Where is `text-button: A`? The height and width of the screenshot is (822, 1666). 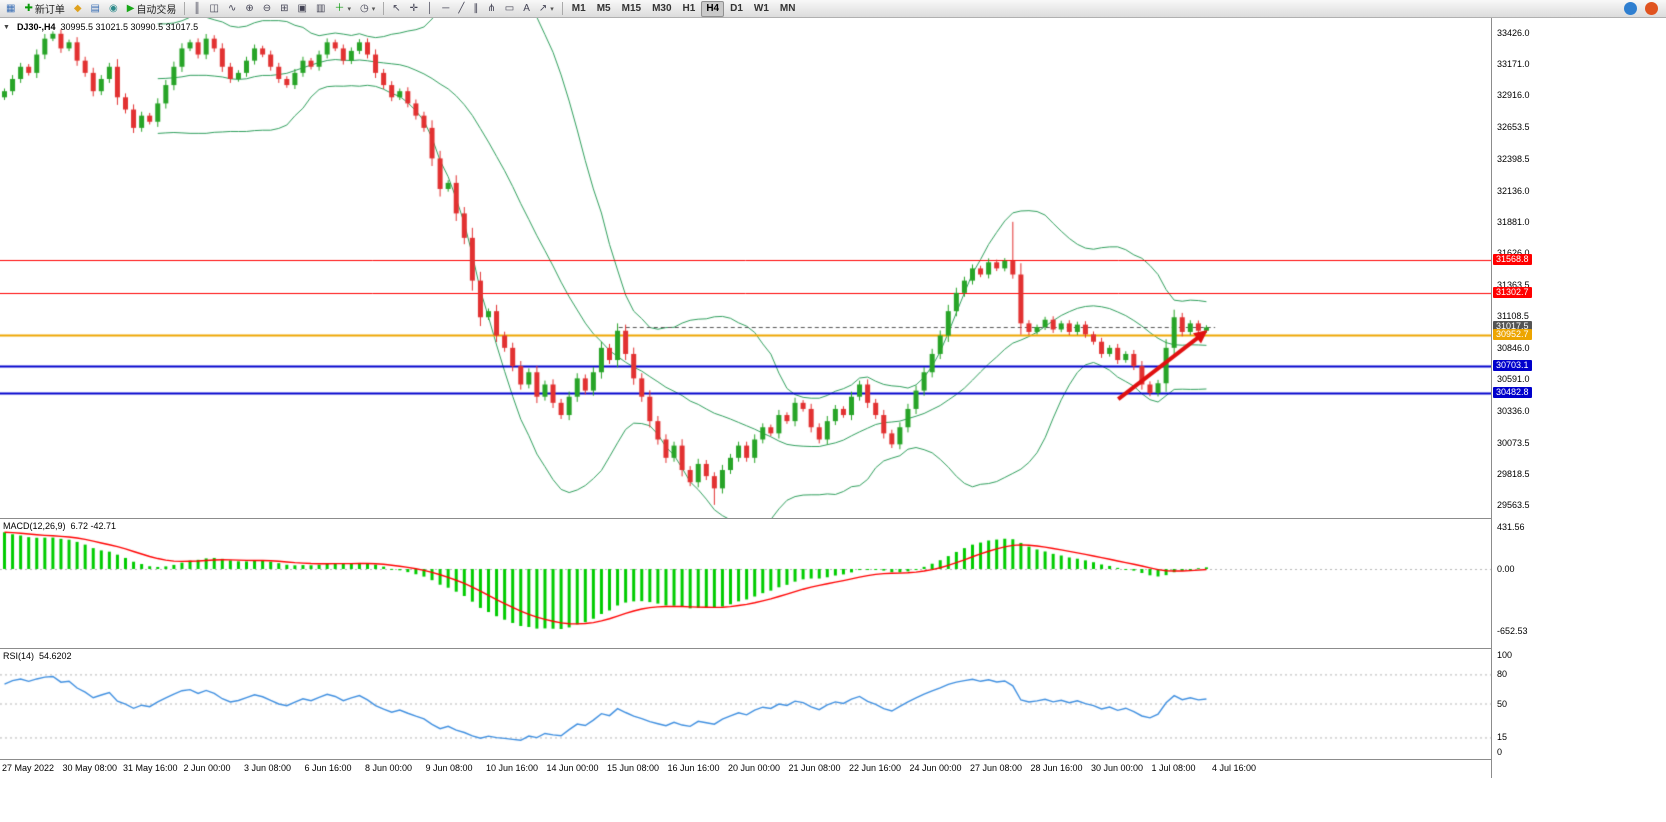
text-button: A is located at coordinates (526, 9).